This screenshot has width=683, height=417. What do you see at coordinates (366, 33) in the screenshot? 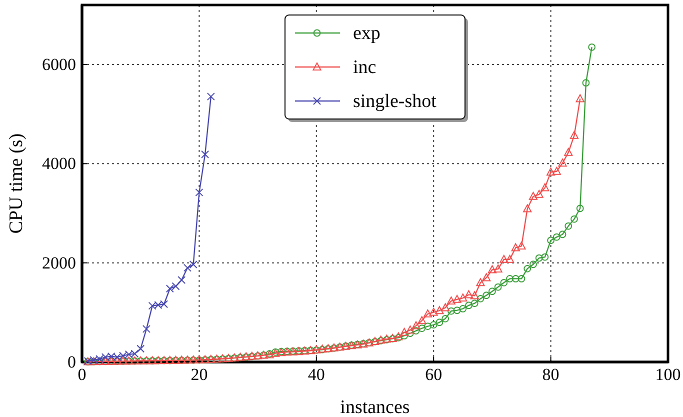
I see `legend-label: exp` at bounding box center [366, 33].